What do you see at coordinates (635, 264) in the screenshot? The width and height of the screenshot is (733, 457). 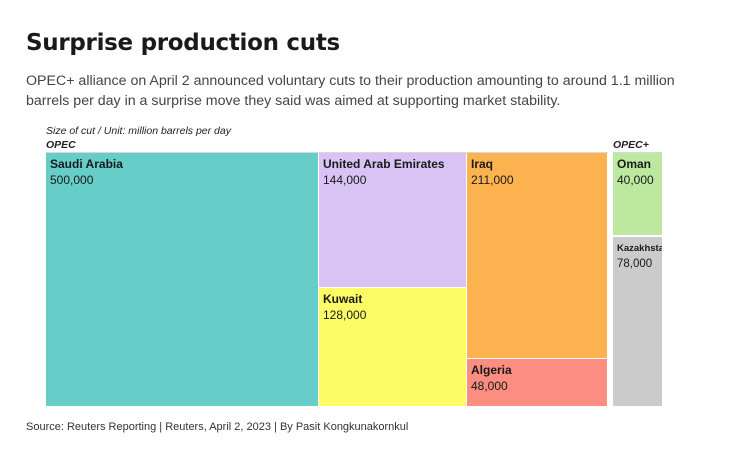 I see `tile-value: 78,000` at bounding box center [635, 264].